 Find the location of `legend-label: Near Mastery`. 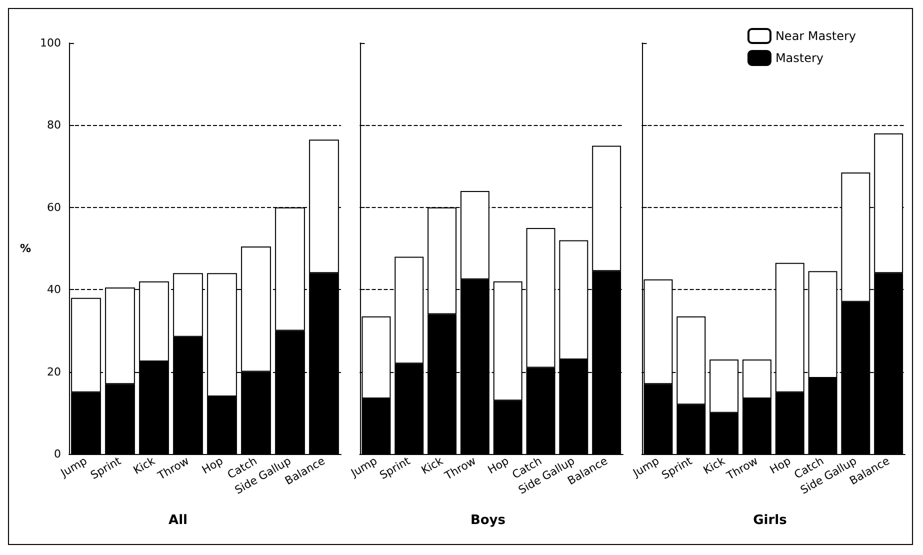

legend-label: Near Mastery is located at coordinates (815, 36).